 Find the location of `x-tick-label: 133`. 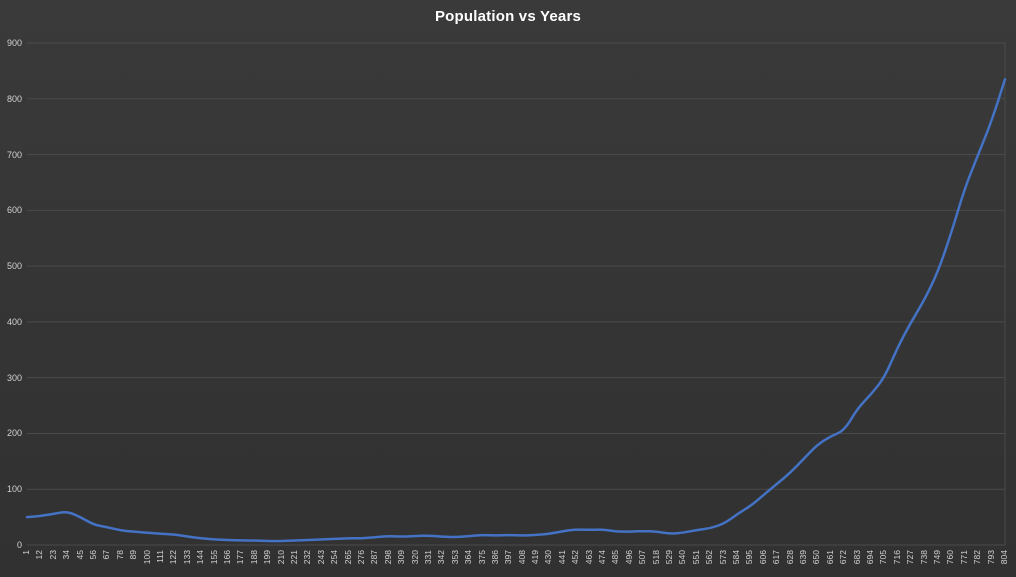

x-tick-label: 133 is located at coordinates (186, 557).